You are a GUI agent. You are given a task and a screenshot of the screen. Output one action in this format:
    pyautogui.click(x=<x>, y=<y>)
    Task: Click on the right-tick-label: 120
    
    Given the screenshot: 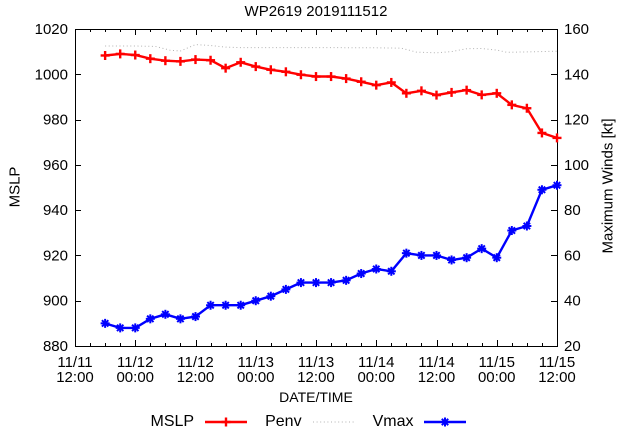 What is the action you would take?
    pyautogui.click(x=576, y=120)
    